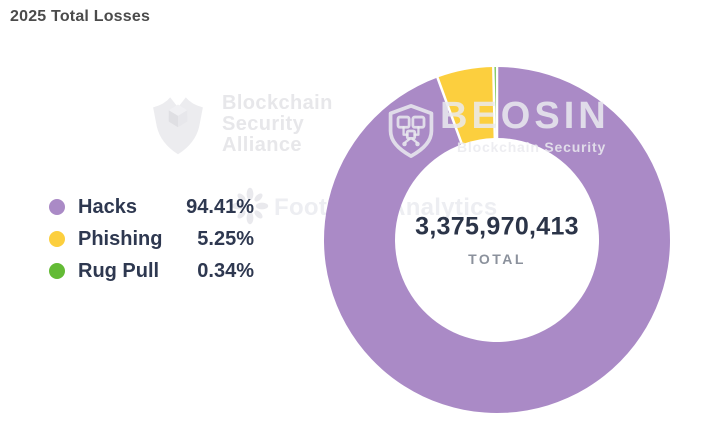  What do you see at coordinates (220, 206) in the screenshot?
I see `legend-percent-hacks: 94.41%` at bounding box center [220, 206].